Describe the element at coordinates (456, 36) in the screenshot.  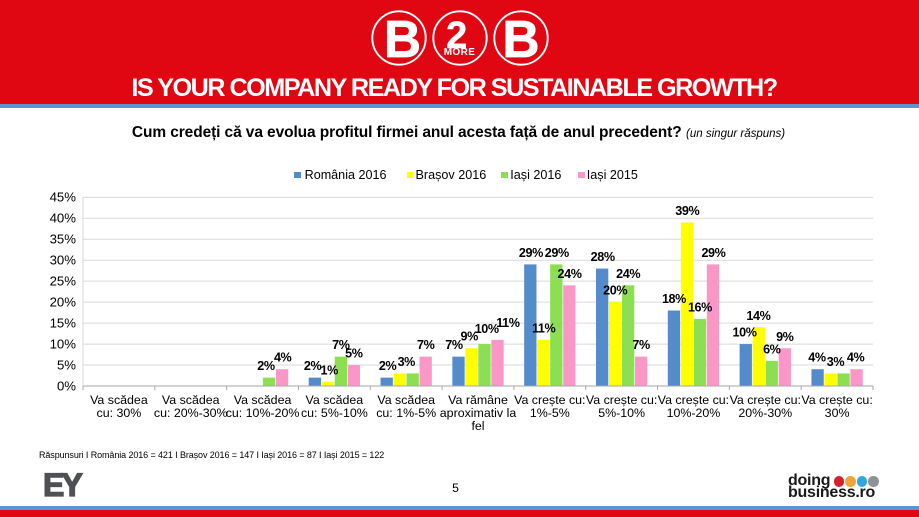
I see `svg-text: 2` at that location.